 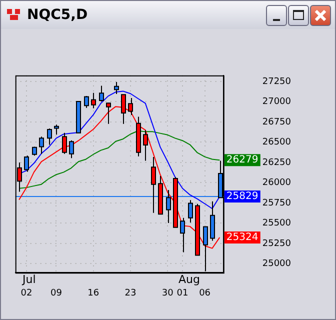 I want to click on y-tick-label: 25000, so click(x=277, y=264).